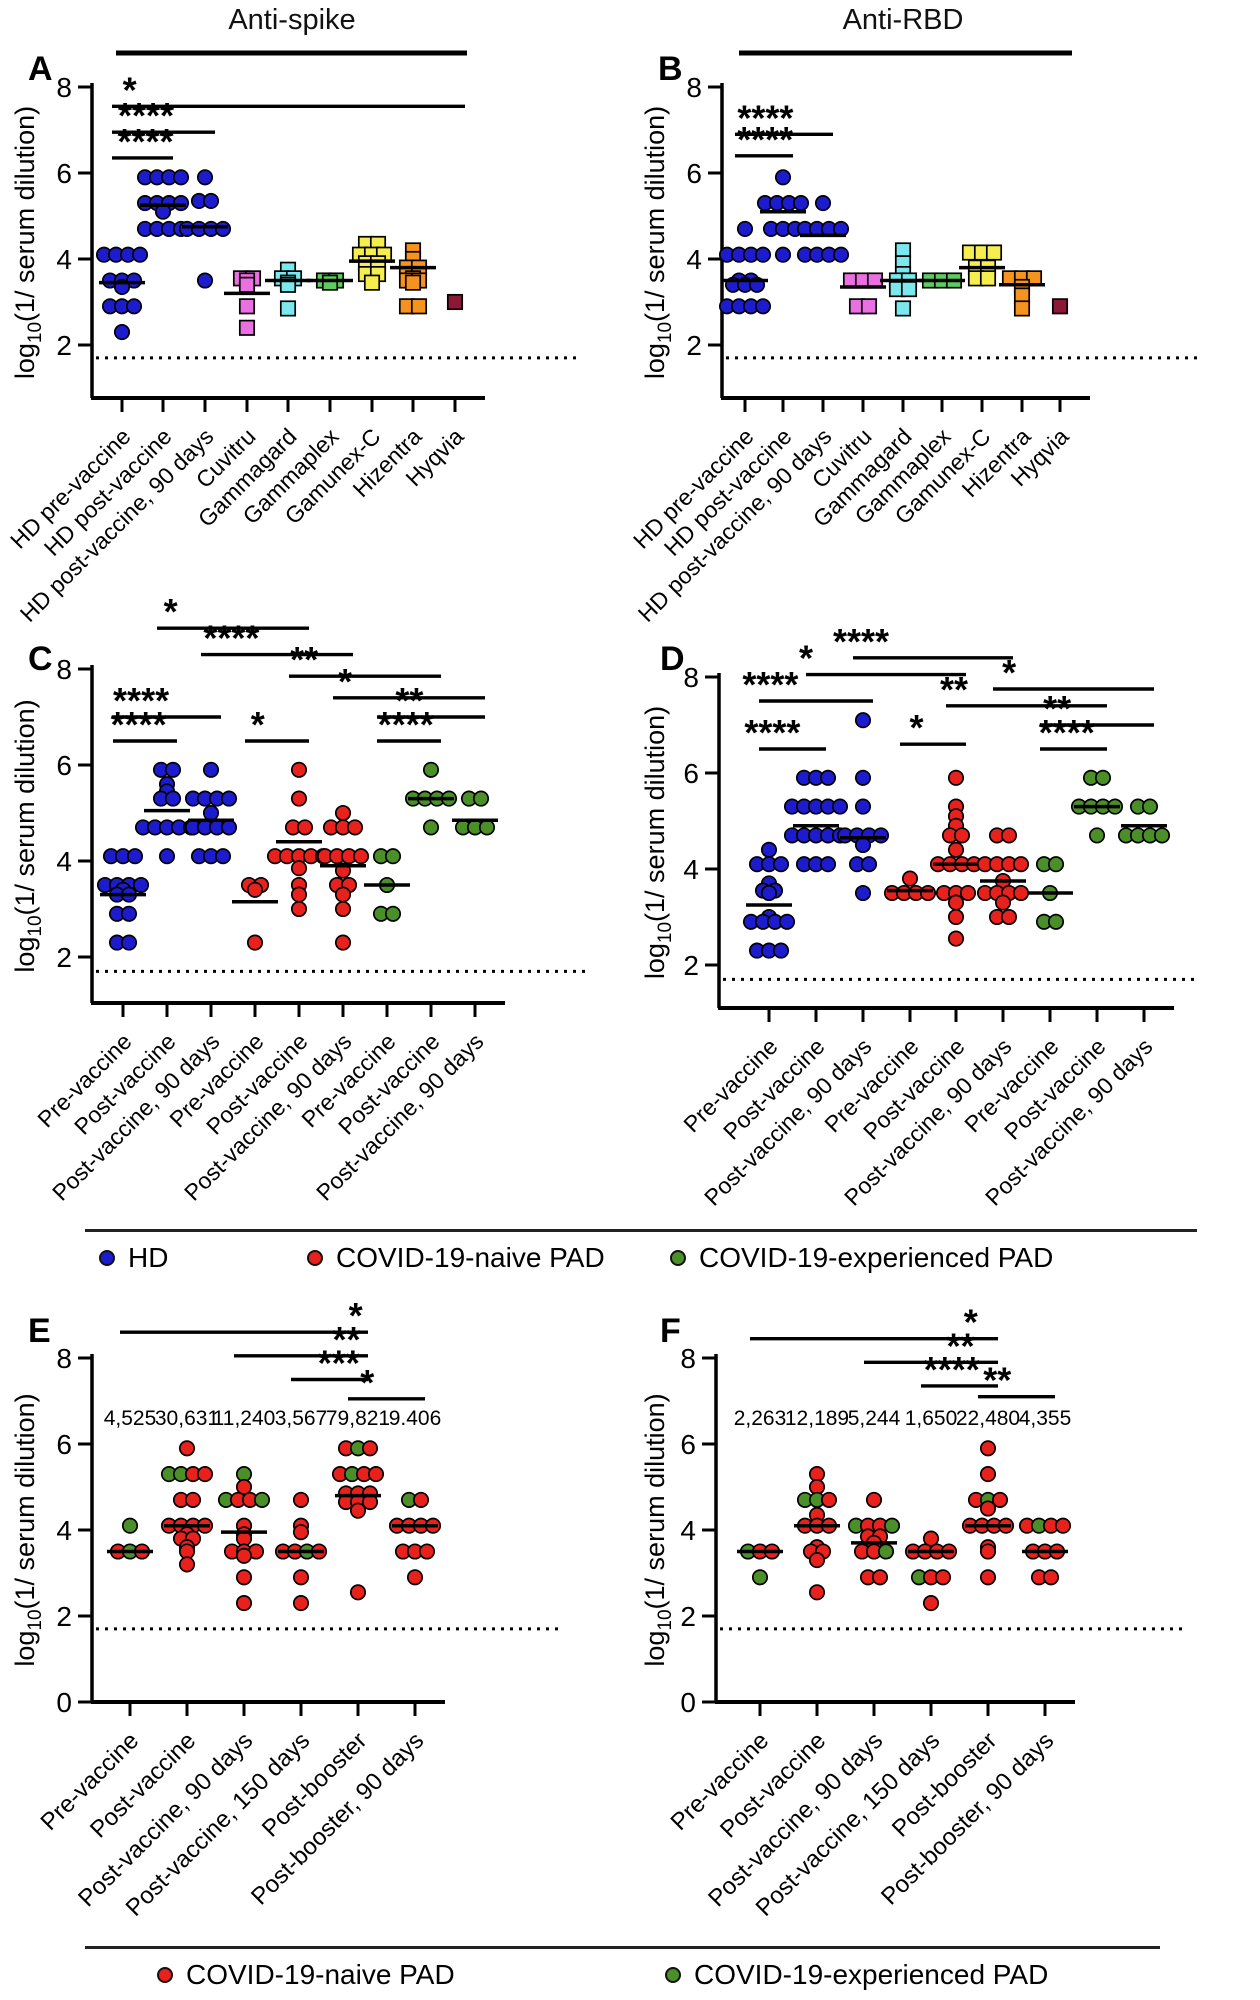 This screenshot has width=1260, height=2000. I want to click on gmt-count-label: 22,480, so click(988, 1418).